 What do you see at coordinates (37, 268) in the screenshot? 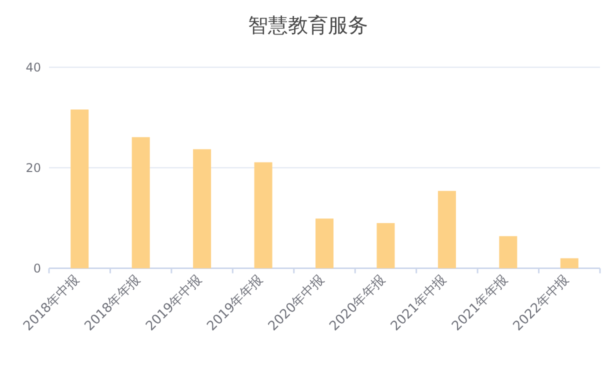
I see `y-tick-label: 0` at bounding box center [37, 268].